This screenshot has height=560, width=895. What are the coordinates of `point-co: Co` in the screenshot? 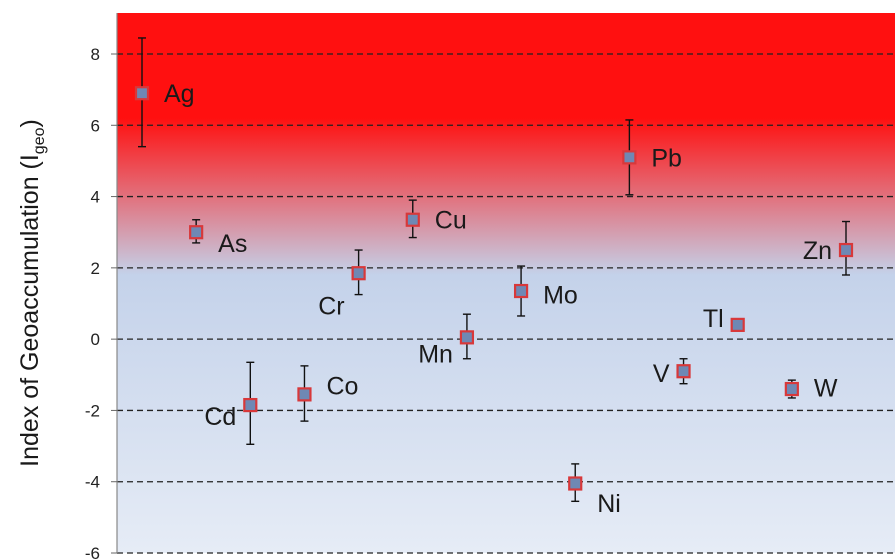 It's located at (327, 393).